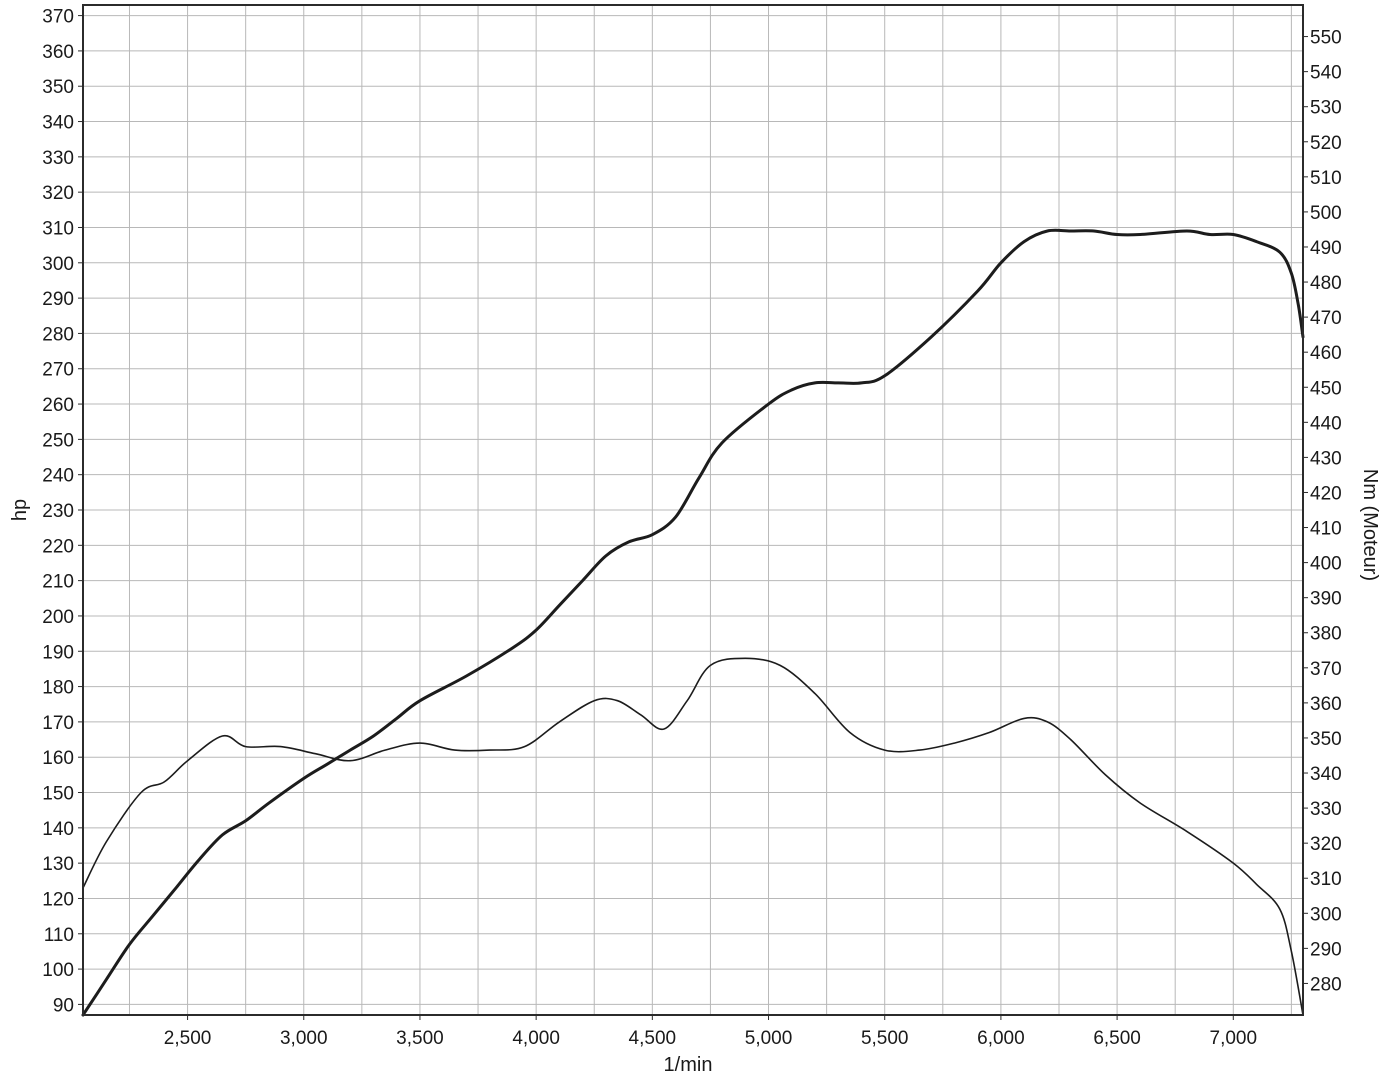  I want to click on left-axis-tick-label: 280, so click(58, 334).